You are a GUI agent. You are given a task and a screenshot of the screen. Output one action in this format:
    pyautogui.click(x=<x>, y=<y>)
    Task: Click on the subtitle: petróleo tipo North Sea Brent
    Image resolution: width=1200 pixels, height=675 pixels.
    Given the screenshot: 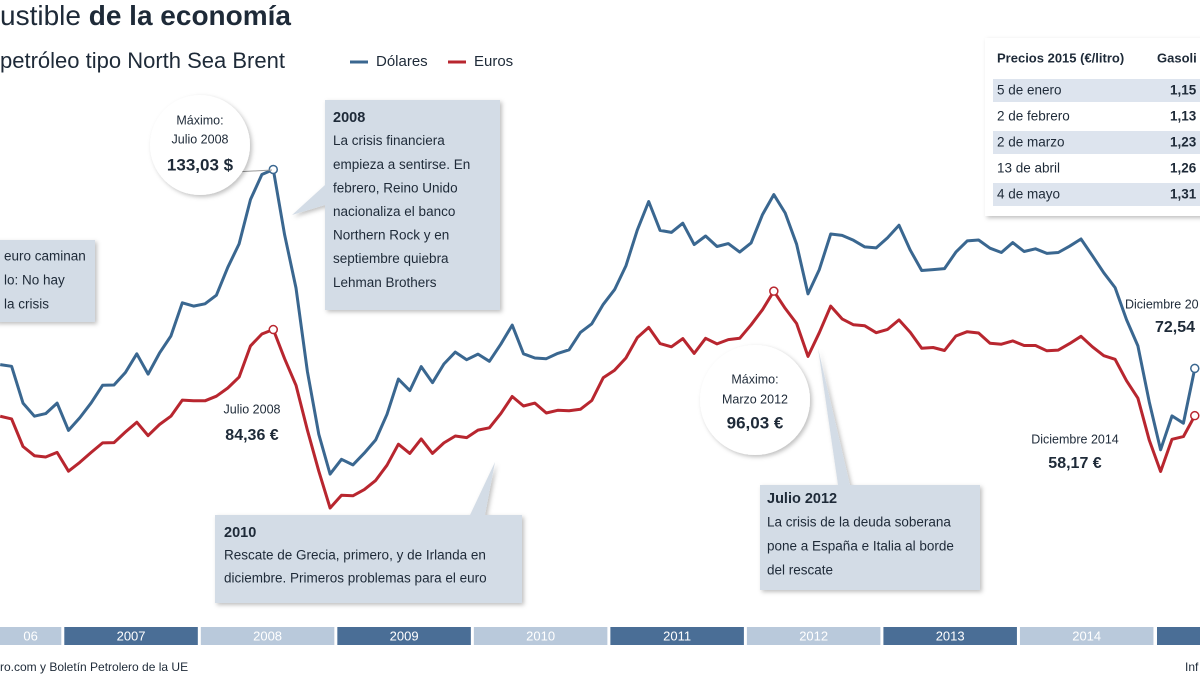 What is the action you would take?
    pyautogui.click(x=142, y=60)
    